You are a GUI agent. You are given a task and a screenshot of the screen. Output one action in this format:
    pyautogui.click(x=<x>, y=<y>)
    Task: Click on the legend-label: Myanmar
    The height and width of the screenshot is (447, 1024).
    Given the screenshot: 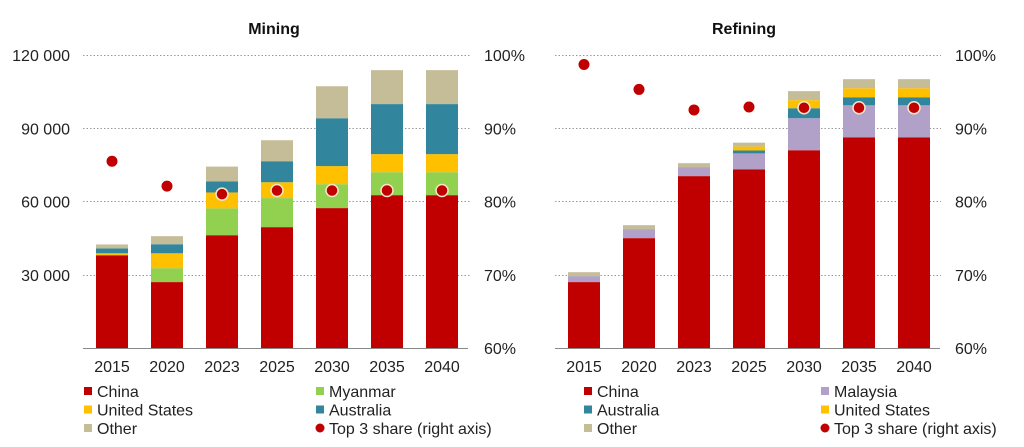 What is the action you would take?
    pyautogui.click(x=362, y=392)
    